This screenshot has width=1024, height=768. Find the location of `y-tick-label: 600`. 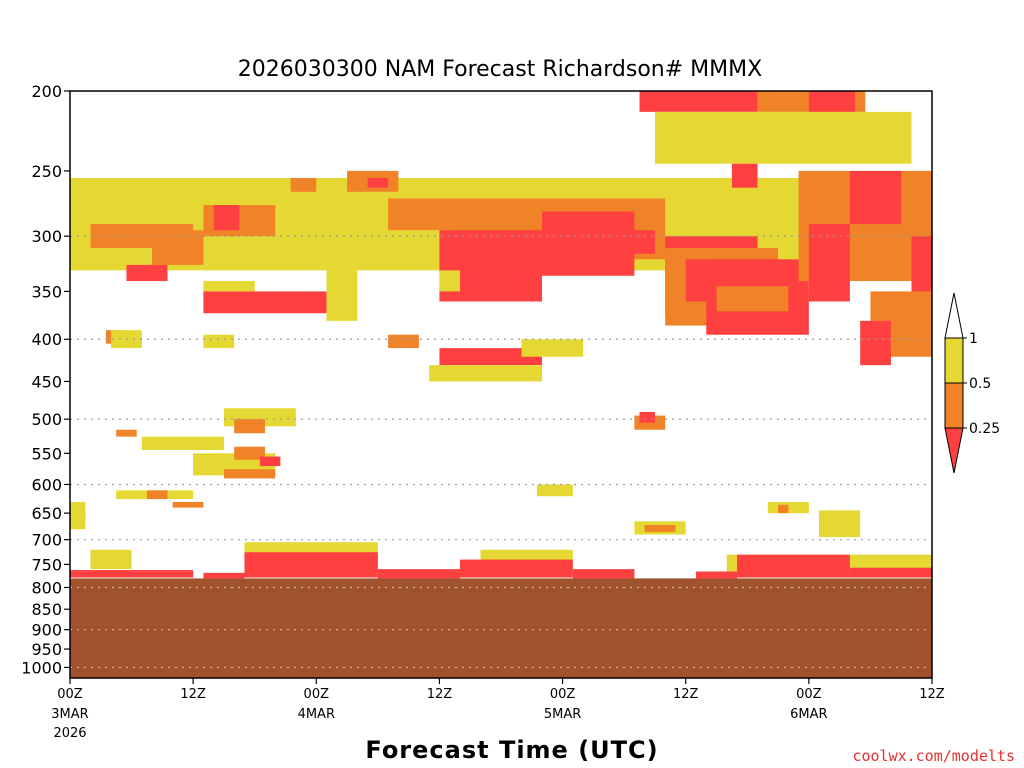

y-tick-label: 600 is located at coordinates (46, 484).